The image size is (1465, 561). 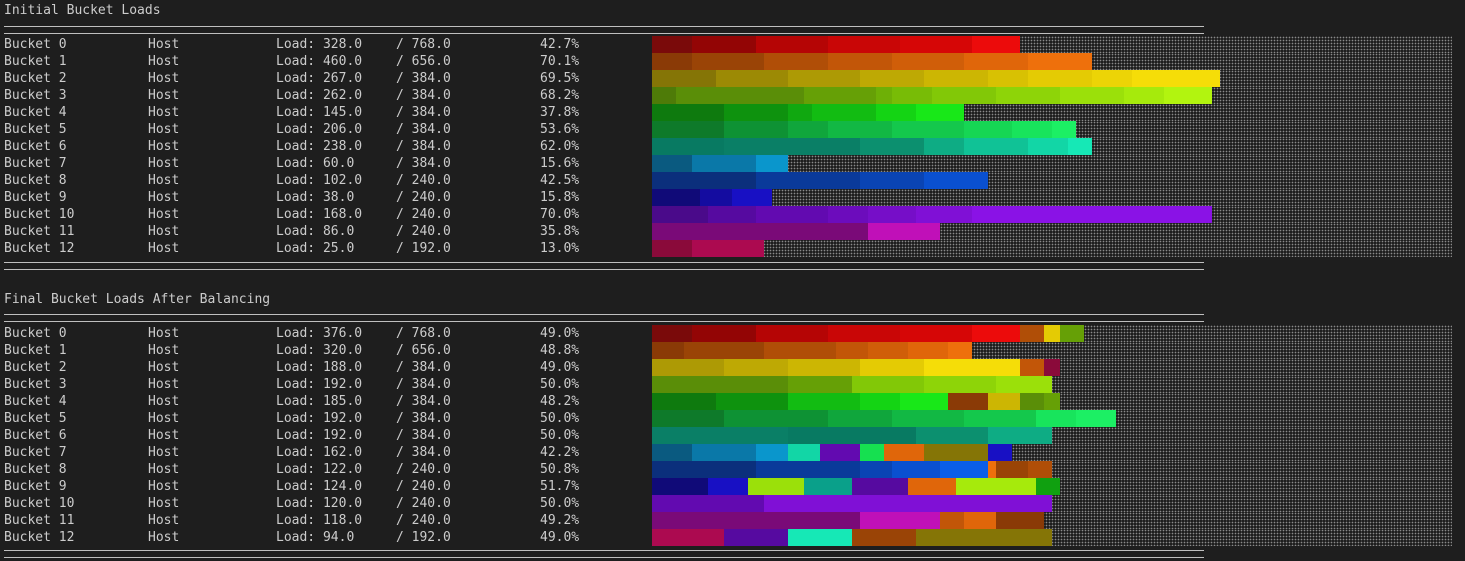 I want to click on bucket-load: Load: 124.0, so click(x=319, y=486).